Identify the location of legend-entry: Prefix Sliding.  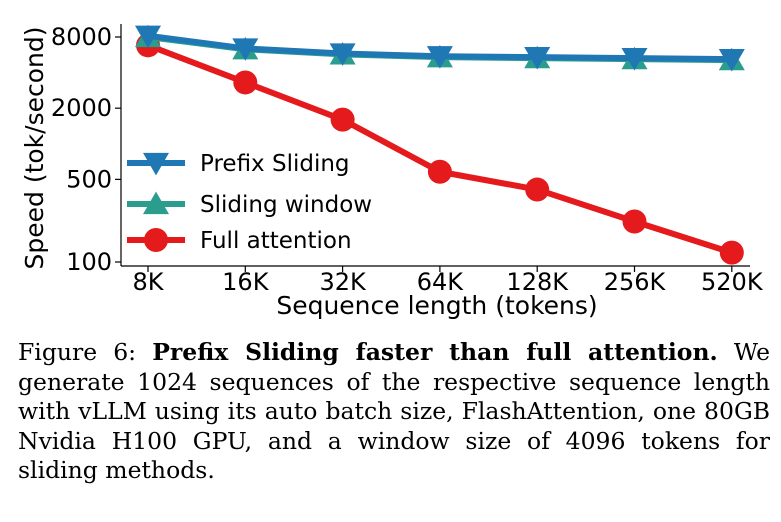
(238, 164).